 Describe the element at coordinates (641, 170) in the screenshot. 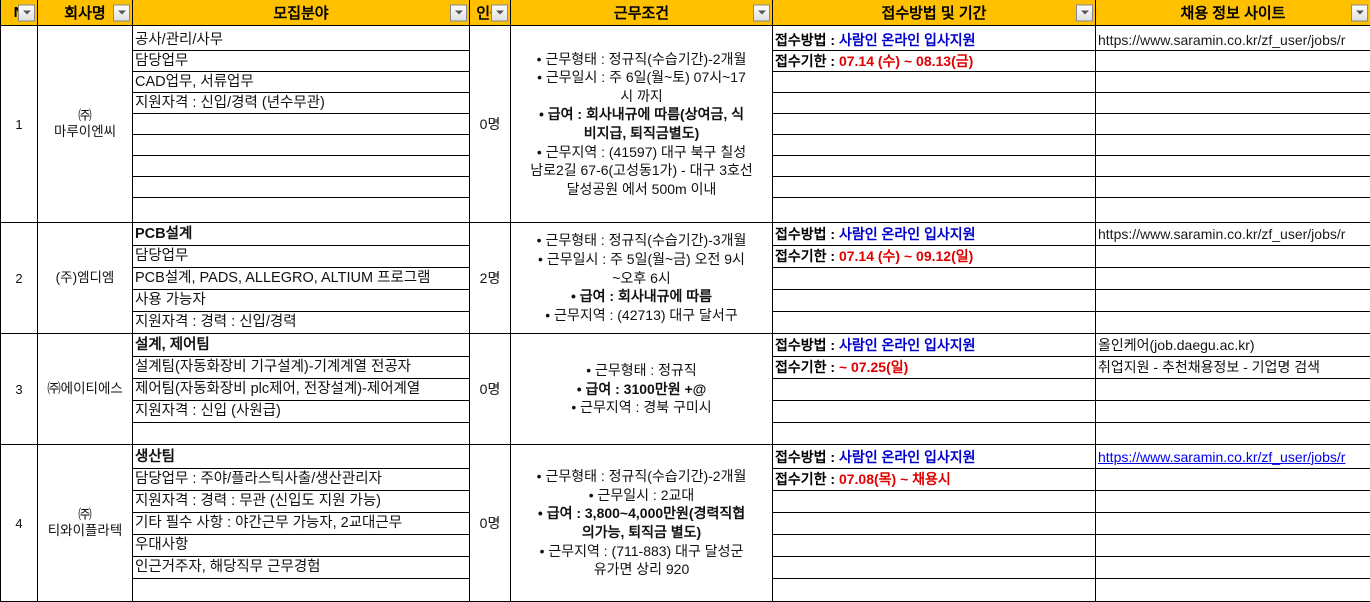

I see `condition-line: 남로2길 67-6(고성동1가) - 대구 3호선` at that location.